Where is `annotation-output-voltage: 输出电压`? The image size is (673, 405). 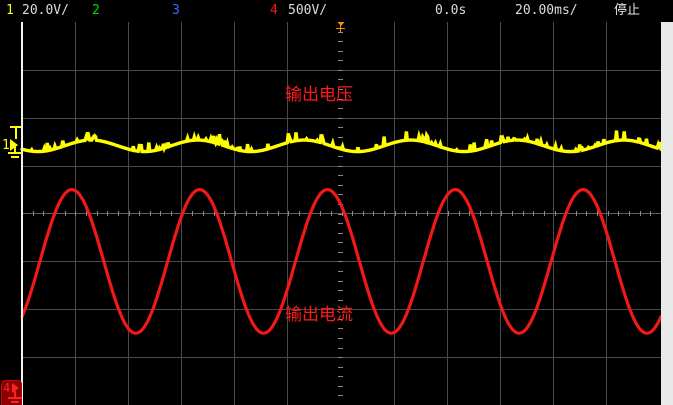 annotation-output-voltage: 输出电压 is located at coordinates (319, 95).